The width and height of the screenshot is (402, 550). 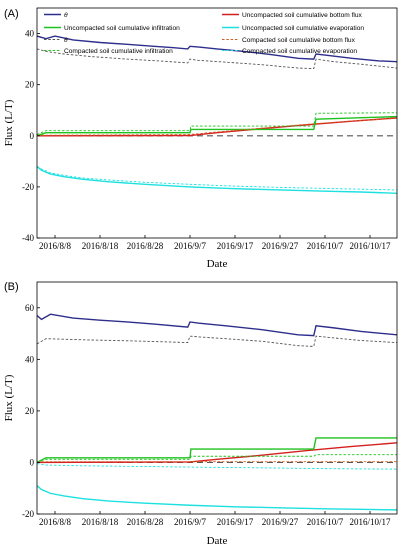 What do you see at coordinates (28, 238) in the screenshot?
I see `y-tick-label: -40` at bounding box center [28, 238].